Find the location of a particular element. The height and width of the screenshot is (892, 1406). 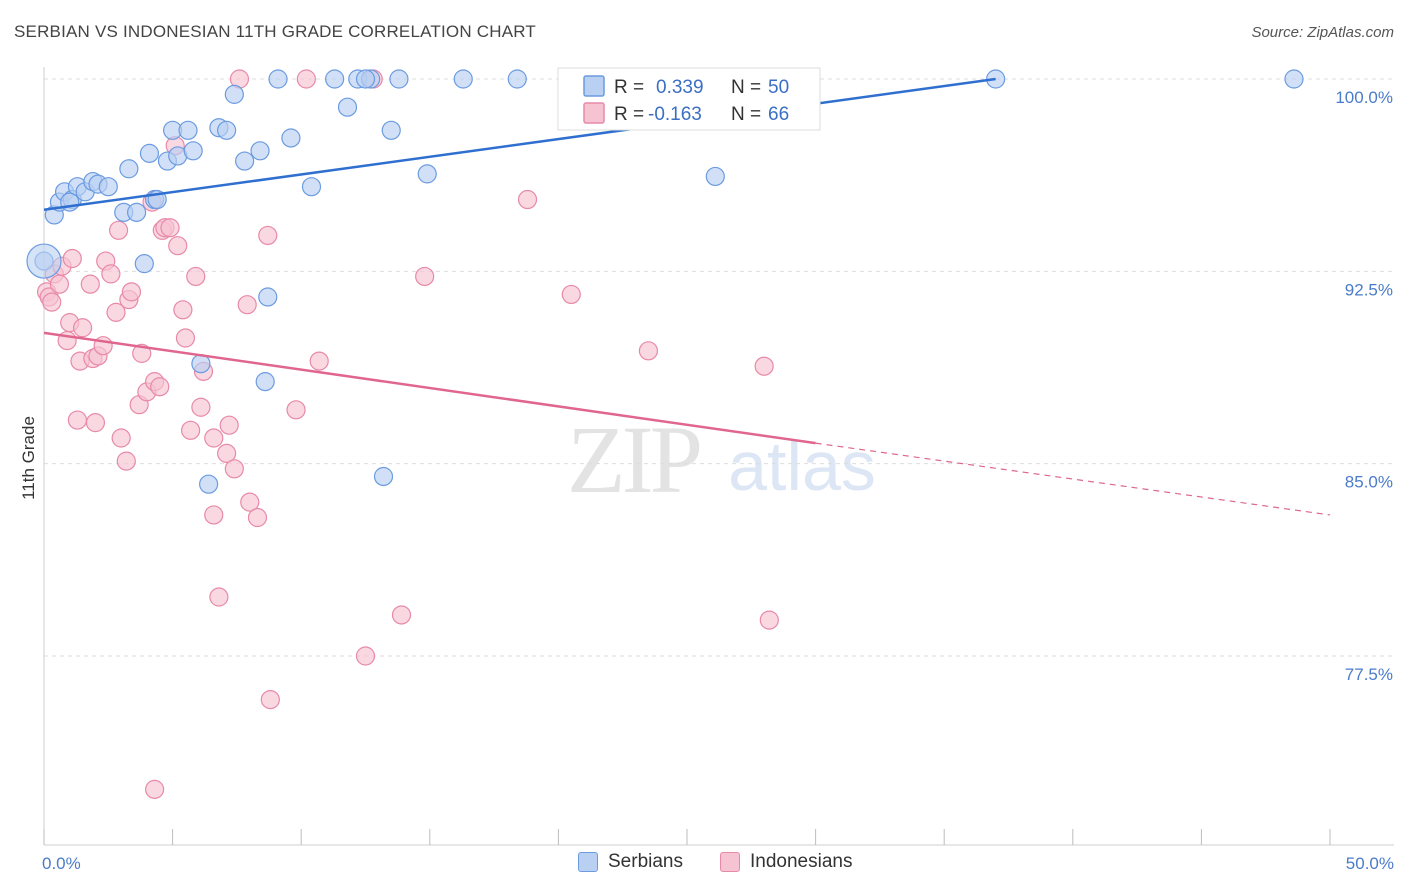

bottom-legend-indonesians: Indonesians is located at coordinates (786, 862).